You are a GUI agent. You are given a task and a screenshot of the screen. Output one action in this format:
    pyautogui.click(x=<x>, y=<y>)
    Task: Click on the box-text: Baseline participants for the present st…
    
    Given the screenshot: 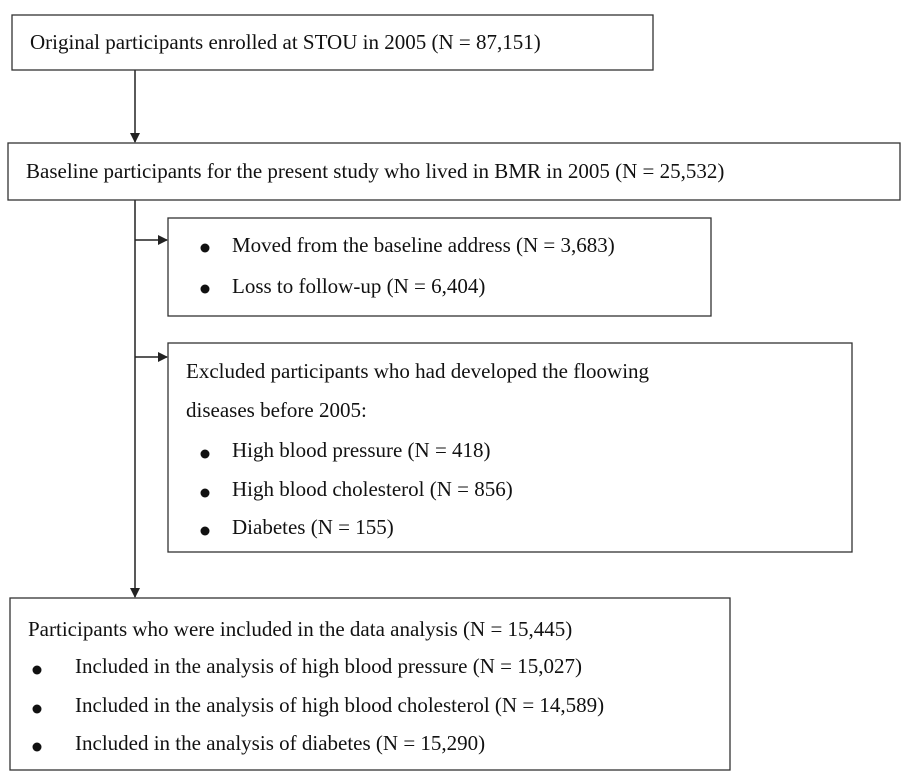 What is the action you would take?
    pyautogui.click(x=375, y=171)
    